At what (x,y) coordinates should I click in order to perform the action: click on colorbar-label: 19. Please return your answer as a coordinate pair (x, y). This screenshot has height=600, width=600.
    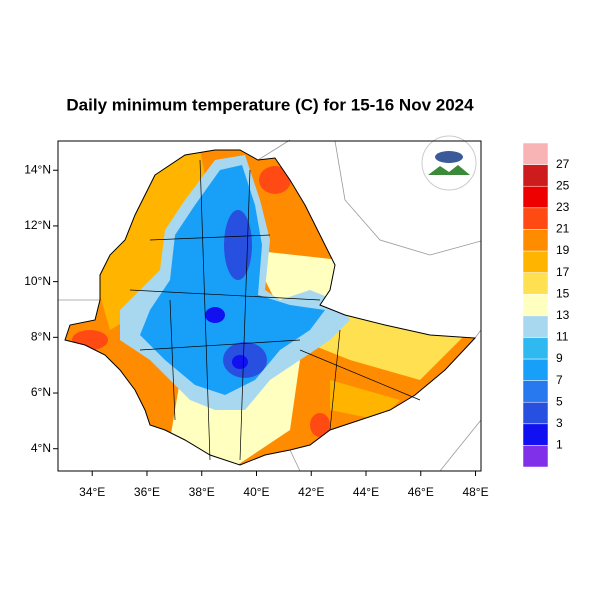
    Looking at the image, I should click on (563, 250).